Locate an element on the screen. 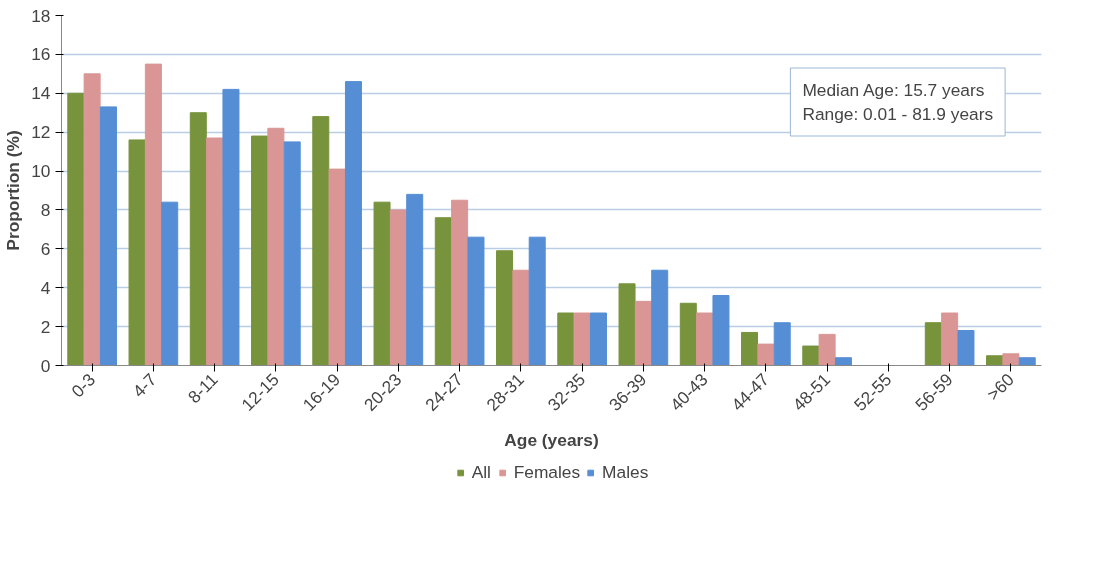 The width and height of the screenshot is (1103, 588). y-axis-title: Proportion (%) is located at coordinates (13, 190).